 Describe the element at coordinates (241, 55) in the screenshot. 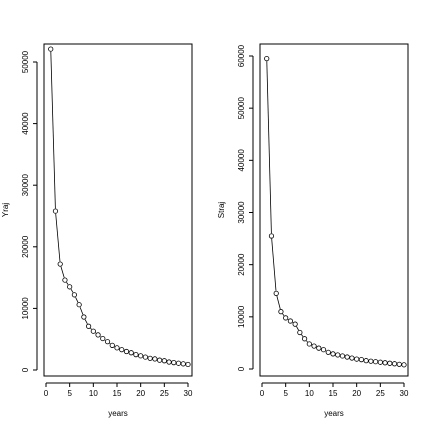

I see `y-tick-label: 60000` at that location.